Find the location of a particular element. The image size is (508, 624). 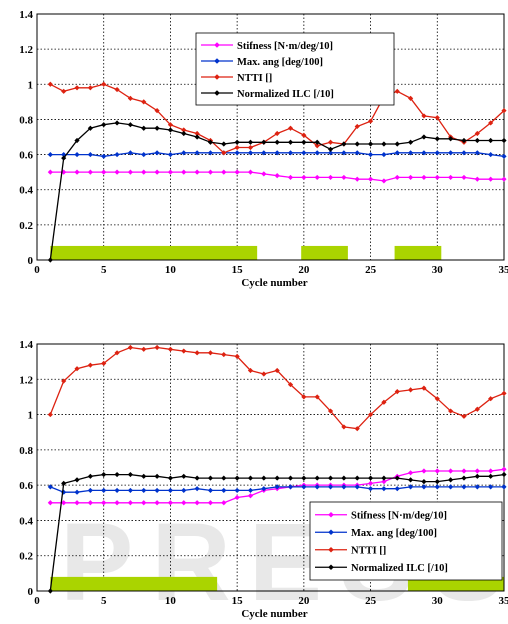

x-tick-label: 35 is located at coordinates (503, 601).